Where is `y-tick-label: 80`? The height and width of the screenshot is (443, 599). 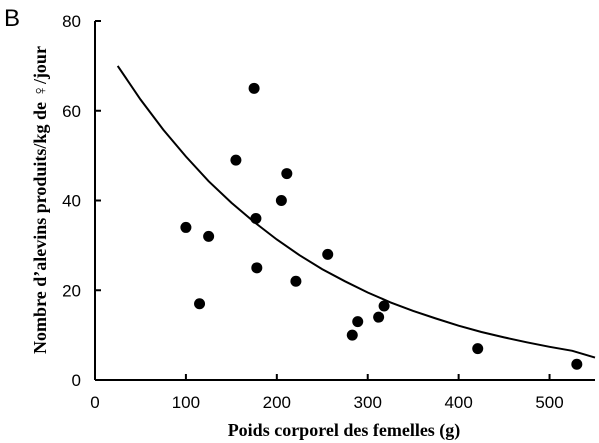
y-tick-label: 80 is located at coordinates (71, 21).